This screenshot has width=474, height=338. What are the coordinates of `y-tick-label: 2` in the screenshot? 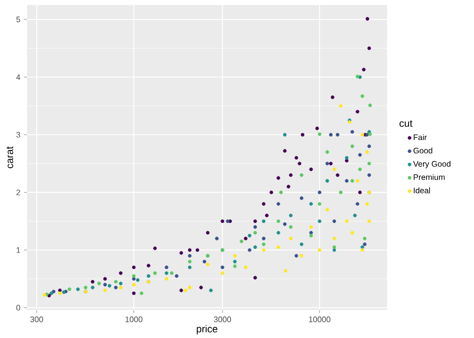 It's located at (18, 193).